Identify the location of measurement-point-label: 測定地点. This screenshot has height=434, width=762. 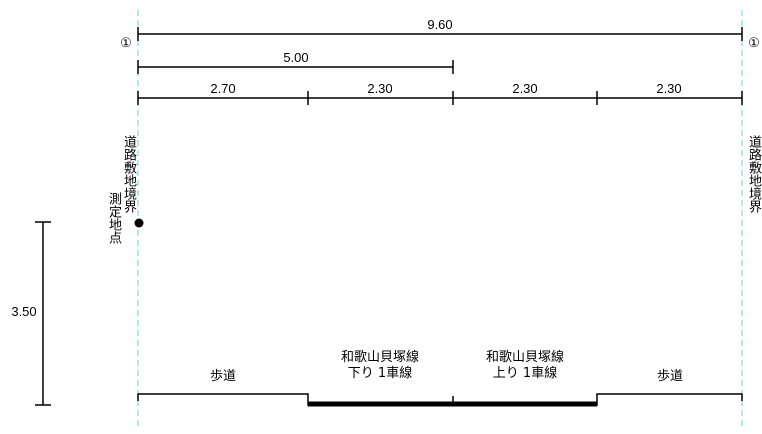
(113, 218).